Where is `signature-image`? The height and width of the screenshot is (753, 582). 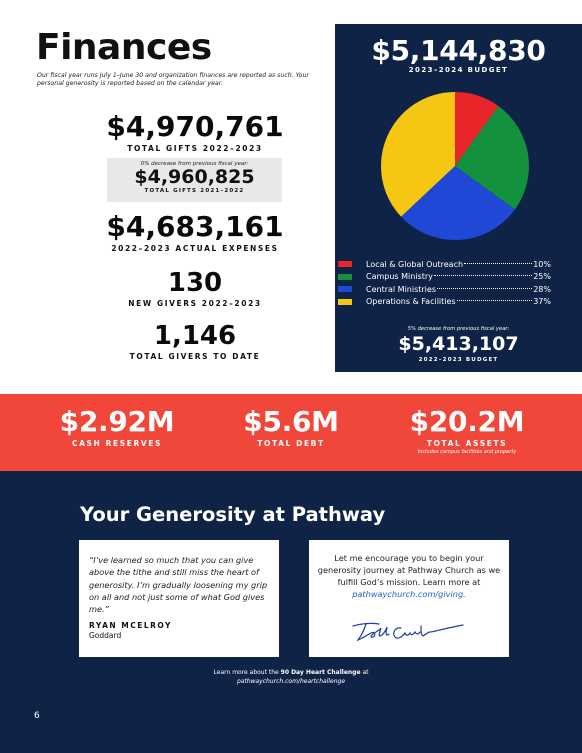
signature-image is located at coordinates (408, 632).